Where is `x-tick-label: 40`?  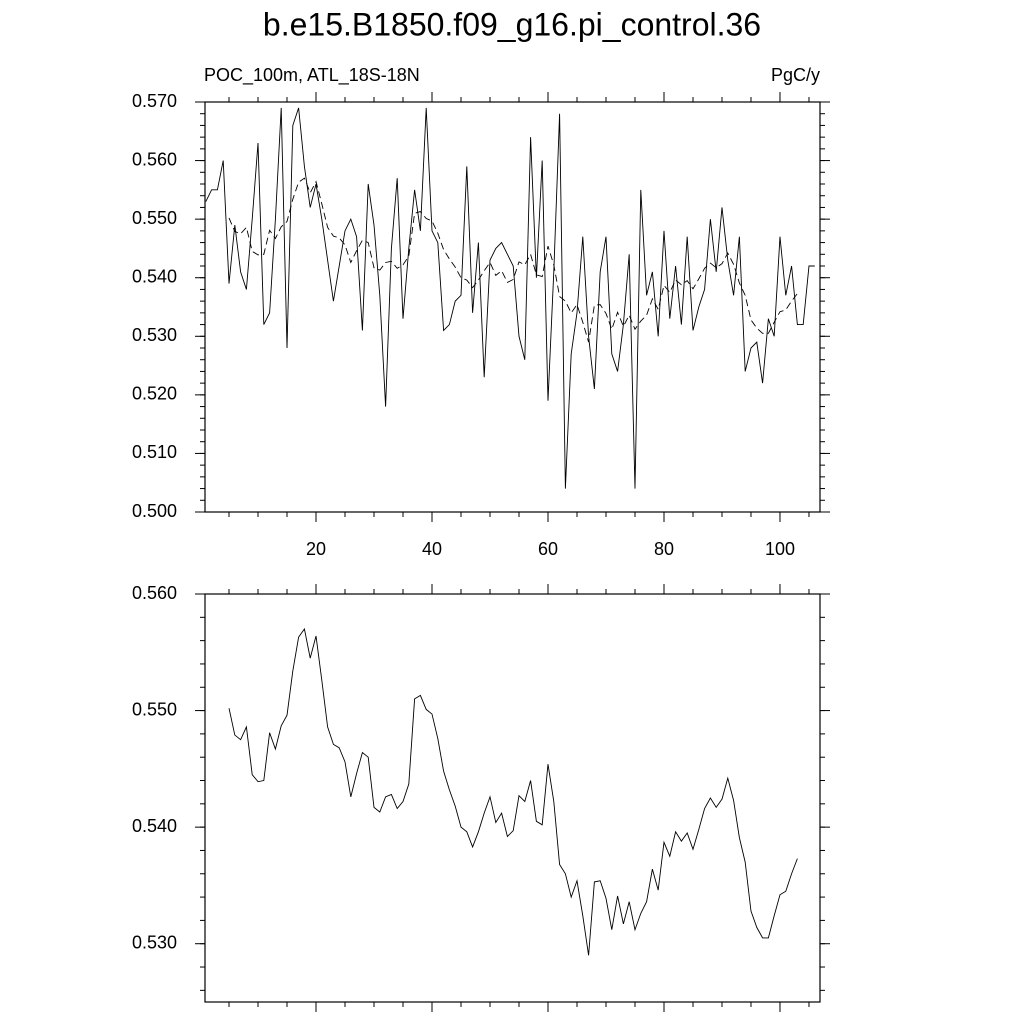
x-tick-label: 40 is located at coordinates (432, 549).